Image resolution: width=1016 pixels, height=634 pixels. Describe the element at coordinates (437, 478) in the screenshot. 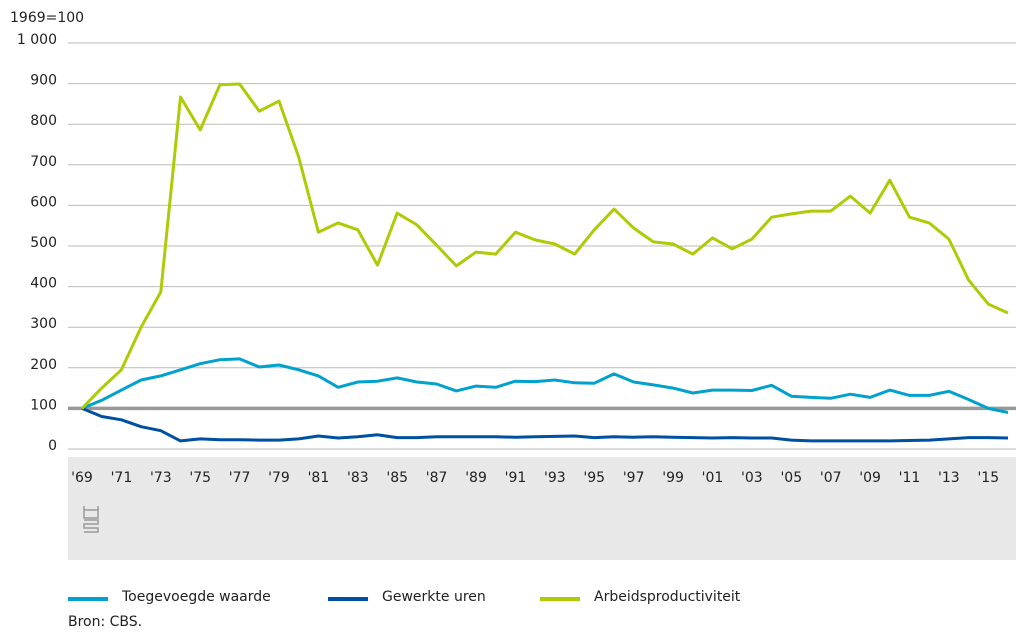

I see `x-tick-label: '87` at that location.